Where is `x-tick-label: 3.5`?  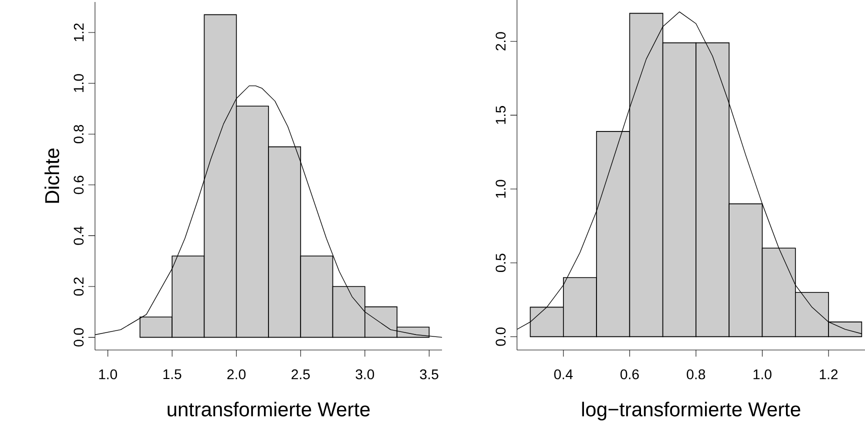 x-tick-label: 3.5 is located at coordinates (429, 374).